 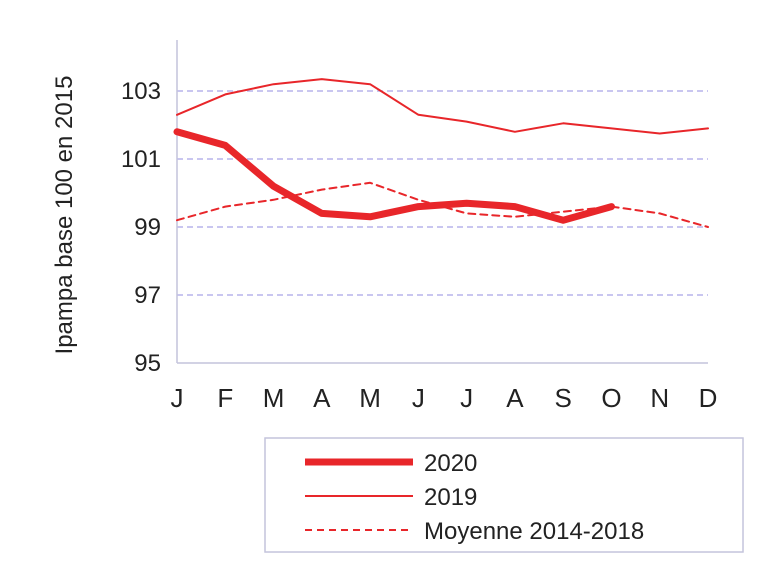 I want to click on y-axis-label: Ipampa base 100 en 2015, so click(x=64, y=215).